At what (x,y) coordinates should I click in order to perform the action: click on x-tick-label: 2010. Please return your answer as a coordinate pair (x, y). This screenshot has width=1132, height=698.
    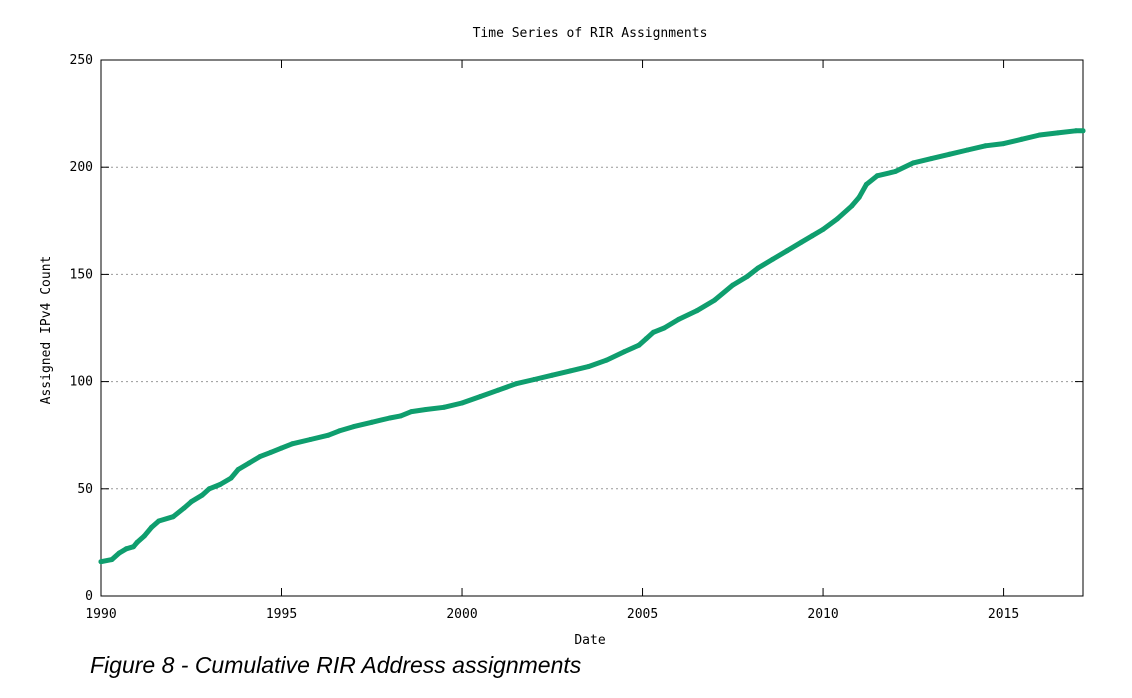
    Looking at the image, I should click on (822, 614).